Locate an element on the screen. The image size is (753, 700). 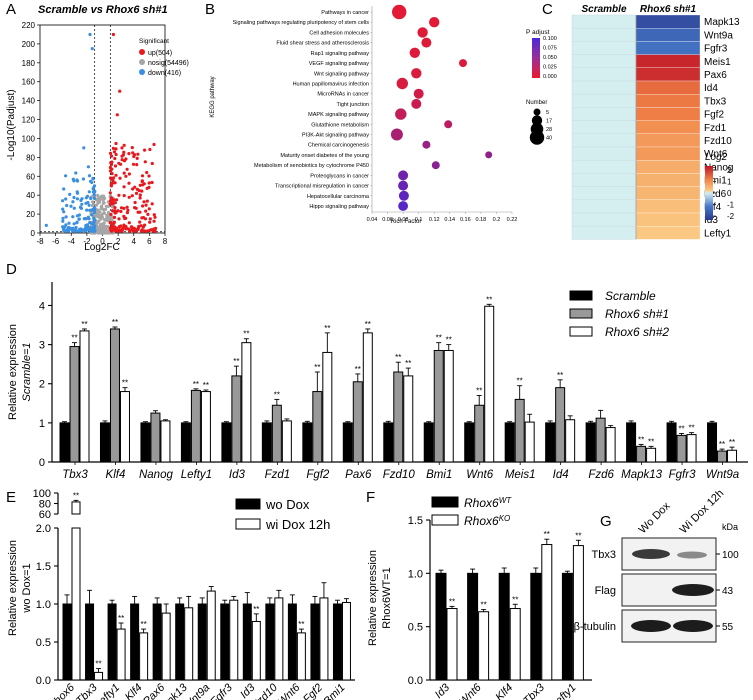
volcano-ytick-label: 40 is located at coordinates (30, 195).